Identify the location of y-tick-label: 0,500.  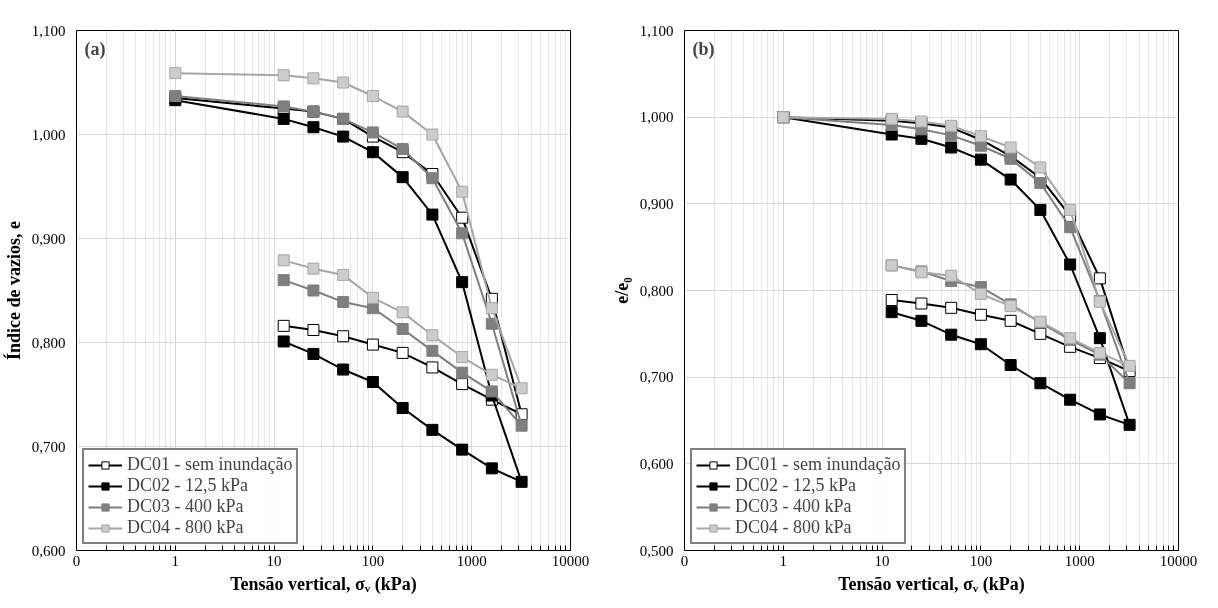
(656, 550).